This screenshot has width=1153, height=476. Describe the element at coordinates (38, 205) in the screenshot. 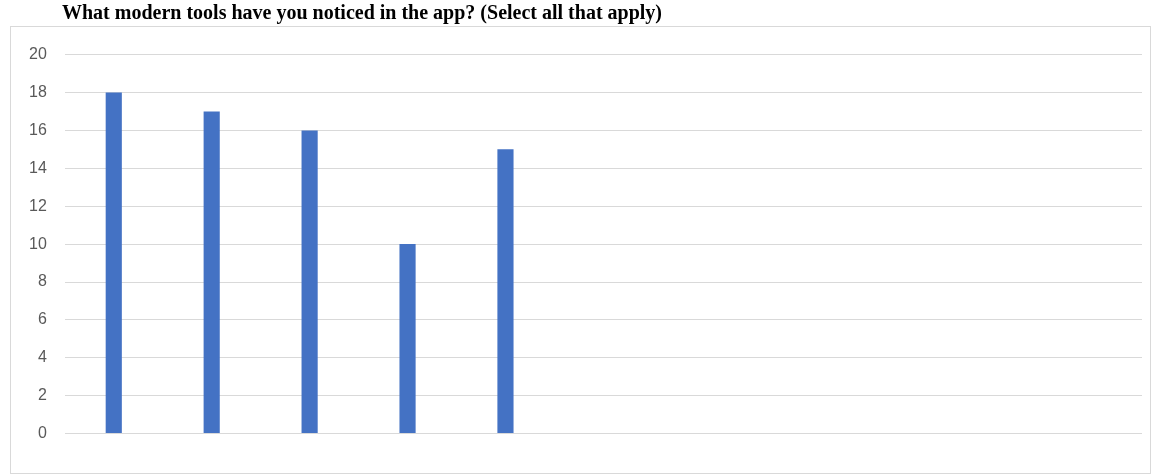

I see `y-tick-label: 12` at that location.